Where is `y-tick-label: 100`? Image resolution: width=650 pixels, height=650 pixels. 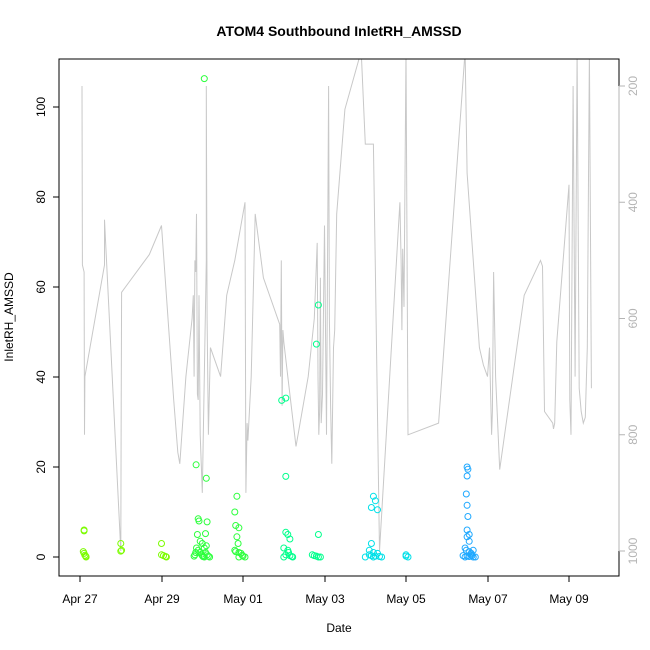
y-tick-label: 100 is located at coordinates (41, 107).